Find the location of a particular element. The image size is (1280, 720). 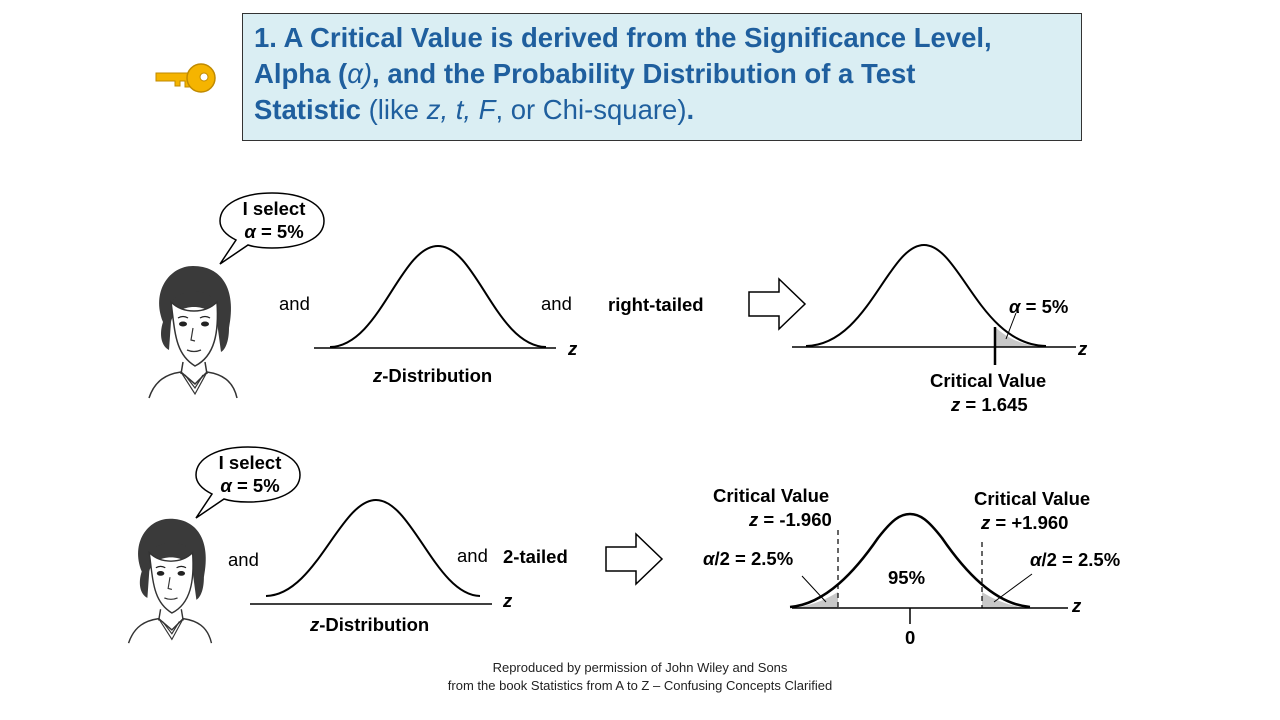

zero-label: 0 is located at coordinates (910, 637).